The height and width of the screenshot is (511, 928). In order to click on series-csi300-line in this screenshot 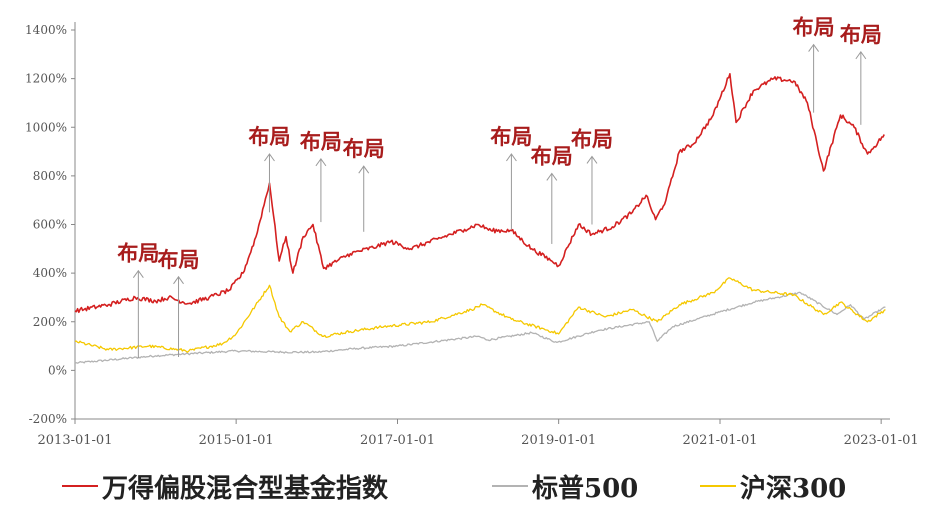, I will do `click(480, 315)`.